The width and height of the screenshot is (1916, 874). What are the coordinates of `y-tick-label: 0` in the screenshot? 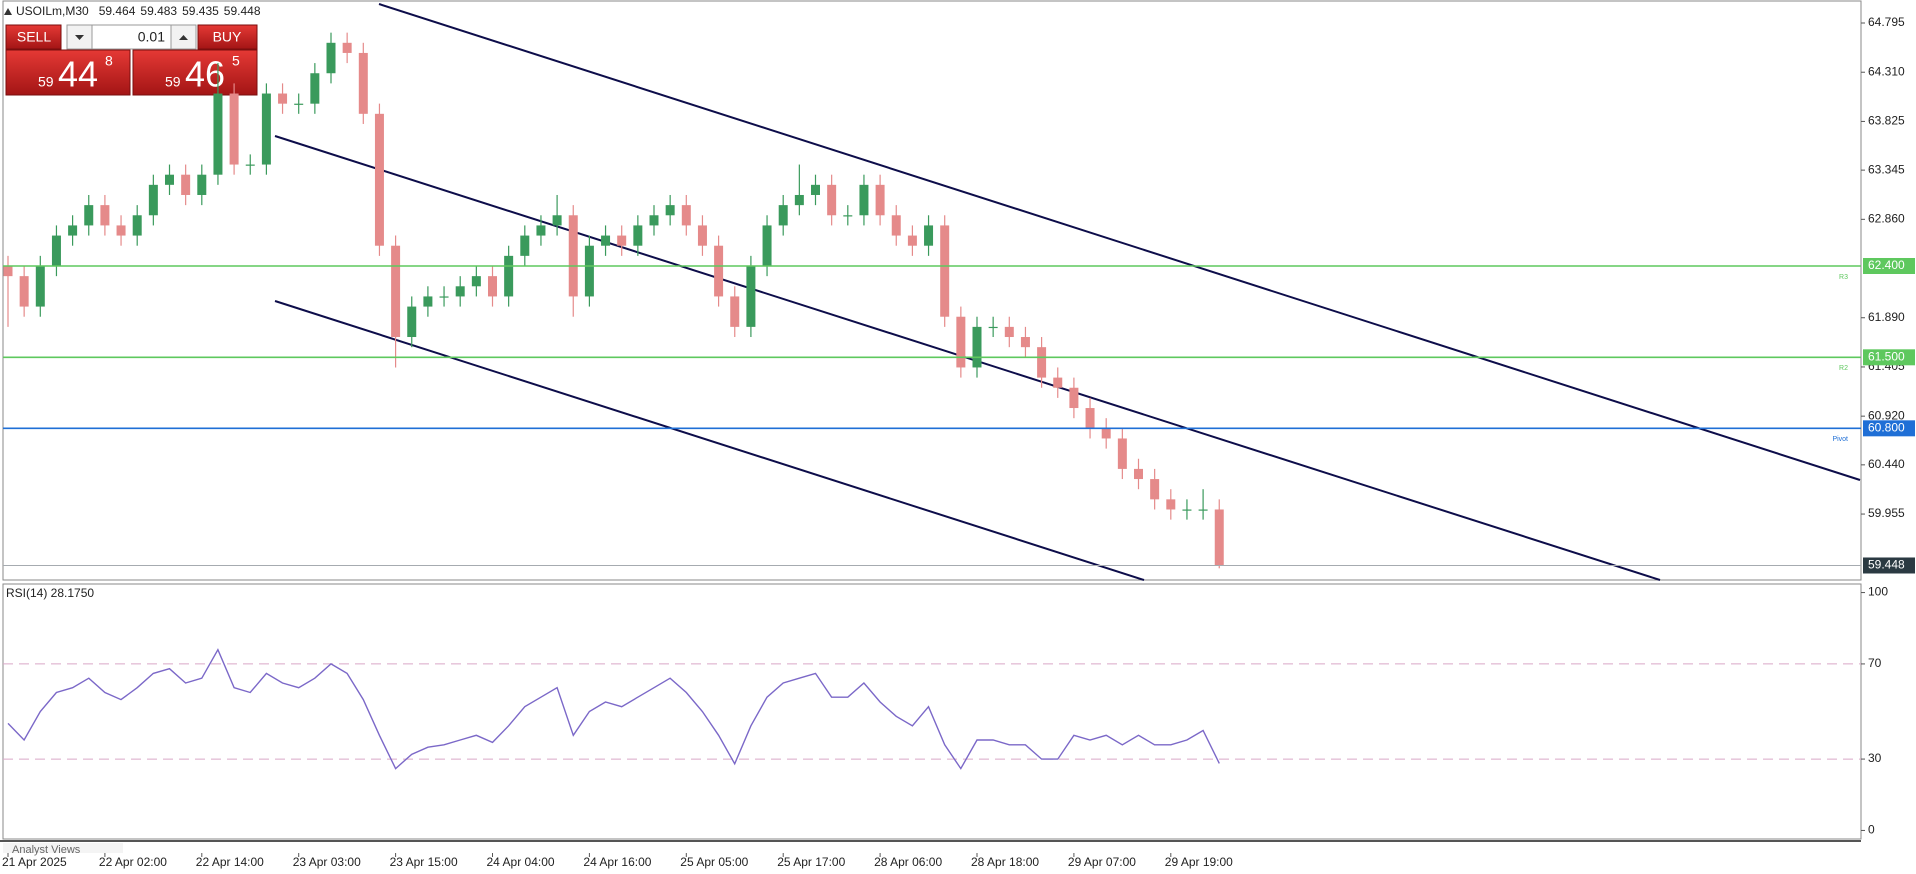 It's located at (1871, 830).